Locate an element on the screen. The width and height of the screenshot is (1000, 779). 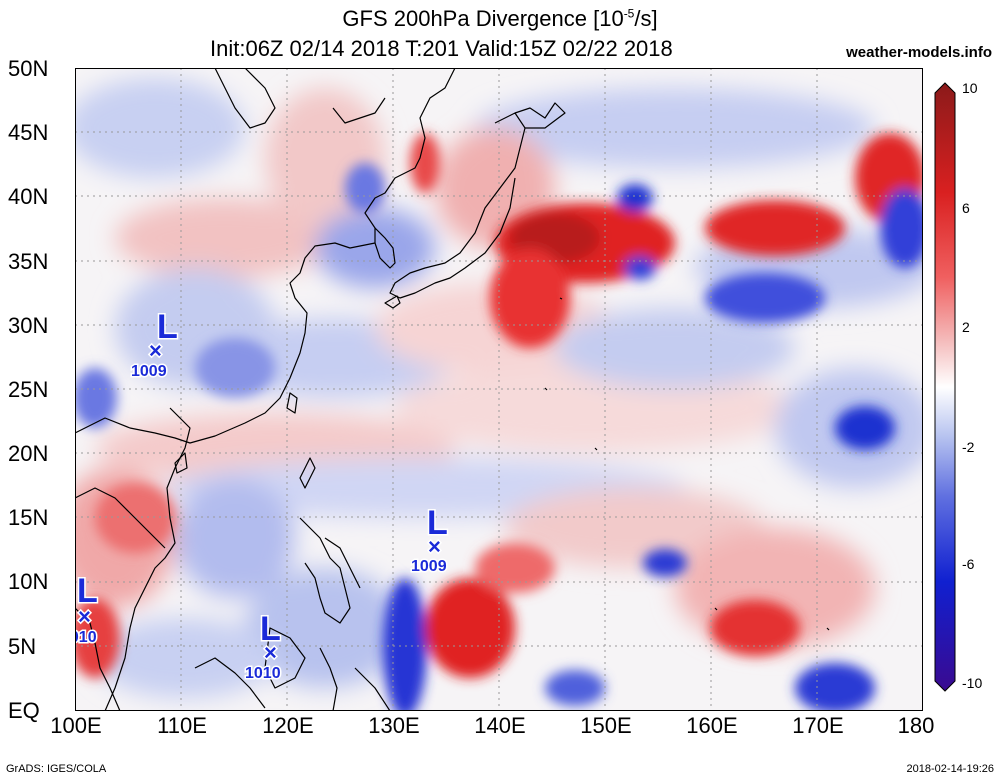
low-center-1009-north: L × 1009 is located at coordinates (155, 344).